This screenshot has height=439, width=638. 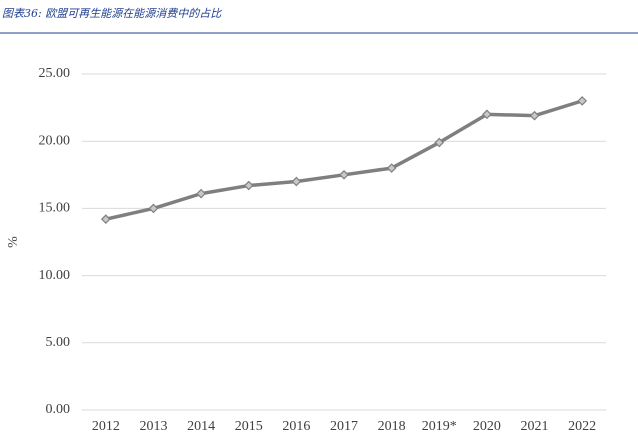 What do you see at coordinates (249, 426) in the screenshot?
I see `x-tick-label: 2015` at bounding box center [249, 426].